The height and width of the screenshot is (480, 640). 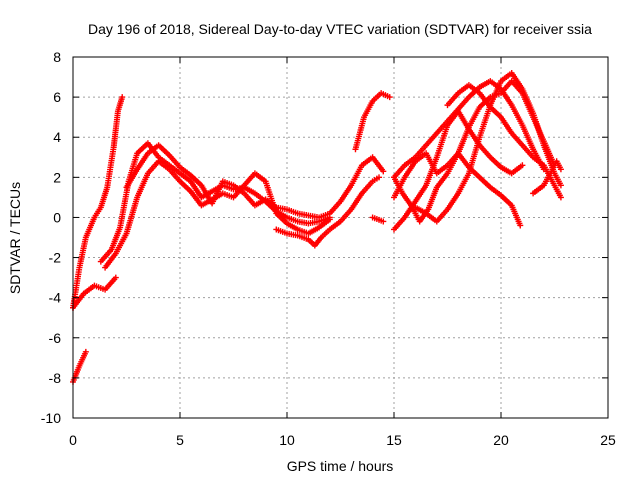 What do you see at coordinates (55, 258) in the screenshot?
I see `y-tick-label: -2` at bounding box center [55, 258].